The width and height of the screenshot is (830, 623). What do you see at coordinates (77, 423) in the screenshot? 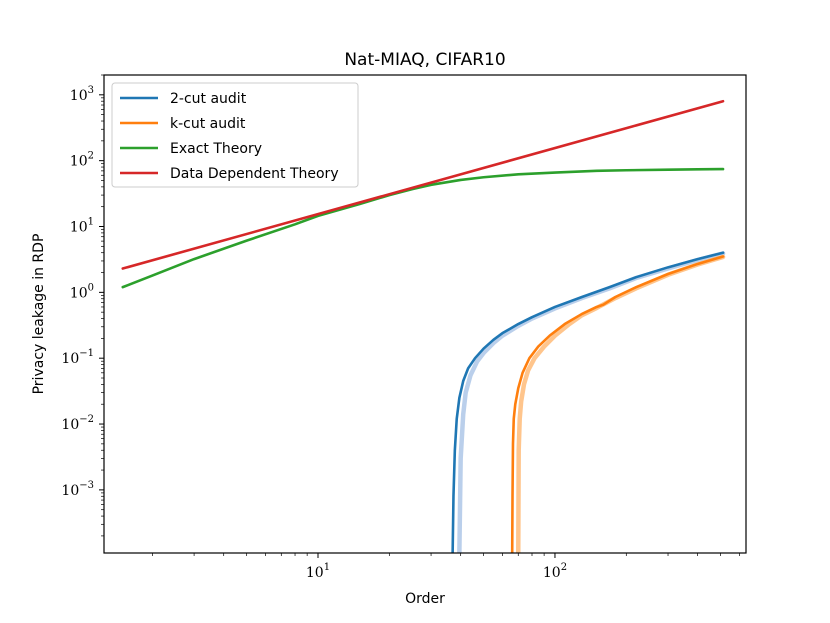
I see `y-tick-label: 10⁻²` at bounding box center [77, 423].